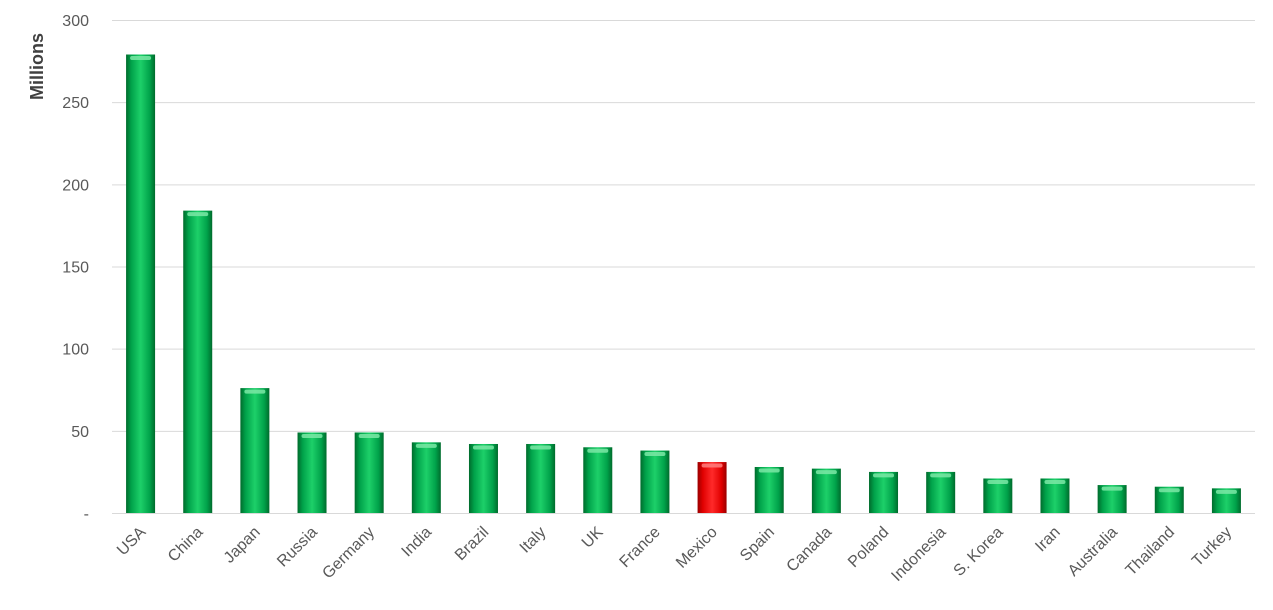  What do you see at coordinates (86, 514) in the screenshot?
I see `y-tick-label: -` at bounding box center [86, 514].